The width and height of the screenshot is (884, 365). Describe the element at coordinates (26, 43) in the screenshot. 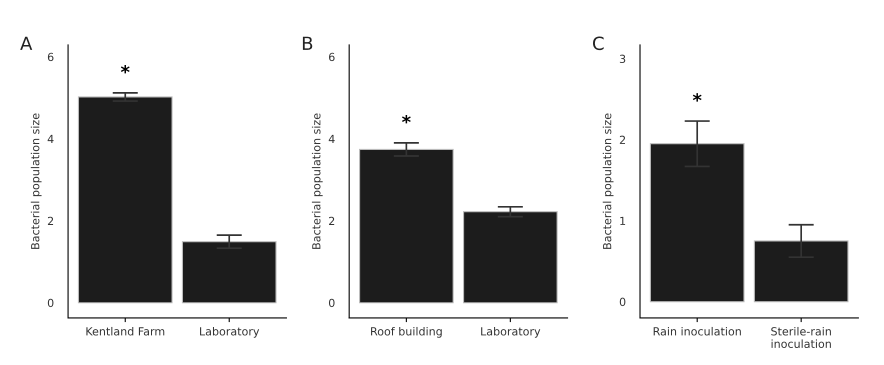

I see `chart-title: A` at that location.